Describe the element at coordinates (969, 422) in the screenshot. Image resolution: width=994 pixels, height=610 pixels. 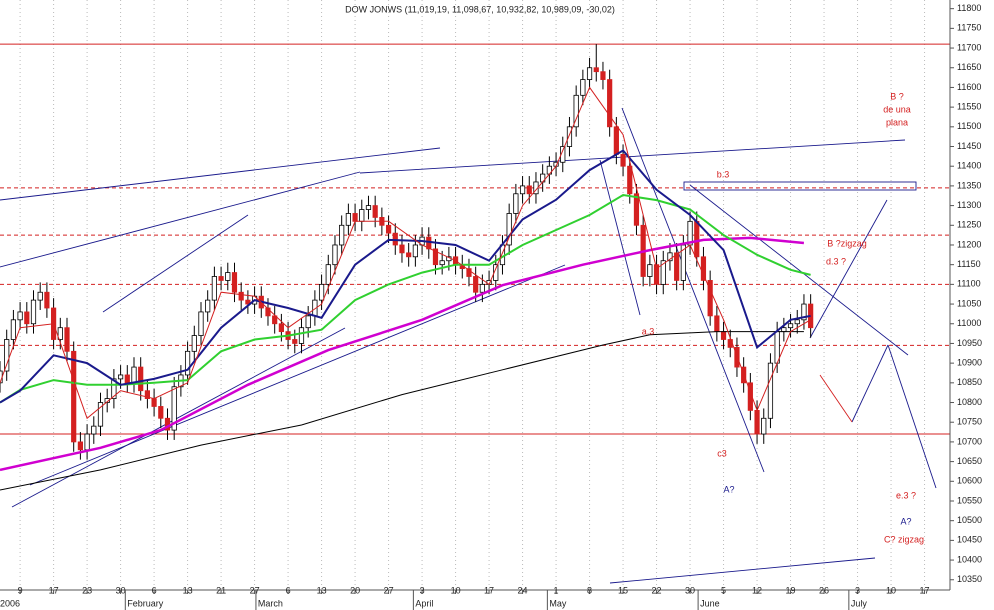
I see `y-tick-label: 10750` at that location.